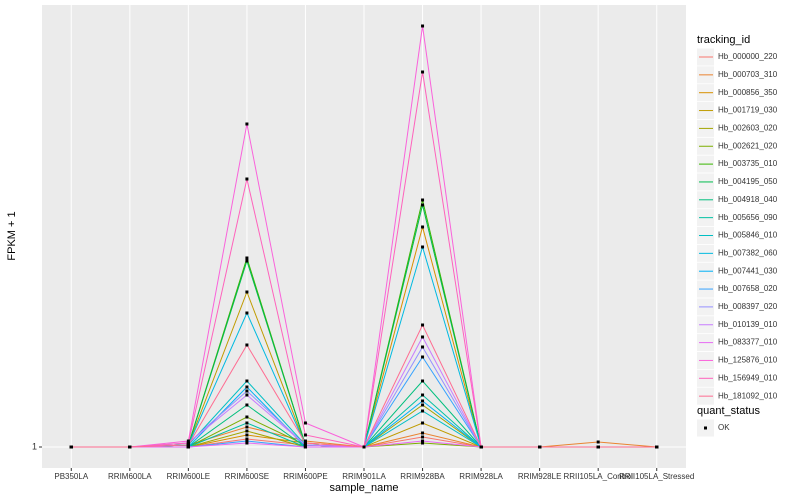  What do you see at coordinates (748, 56) in the screenshot?
I see `legend-label: Hb_000000_220` at bounding box center [748, 56].